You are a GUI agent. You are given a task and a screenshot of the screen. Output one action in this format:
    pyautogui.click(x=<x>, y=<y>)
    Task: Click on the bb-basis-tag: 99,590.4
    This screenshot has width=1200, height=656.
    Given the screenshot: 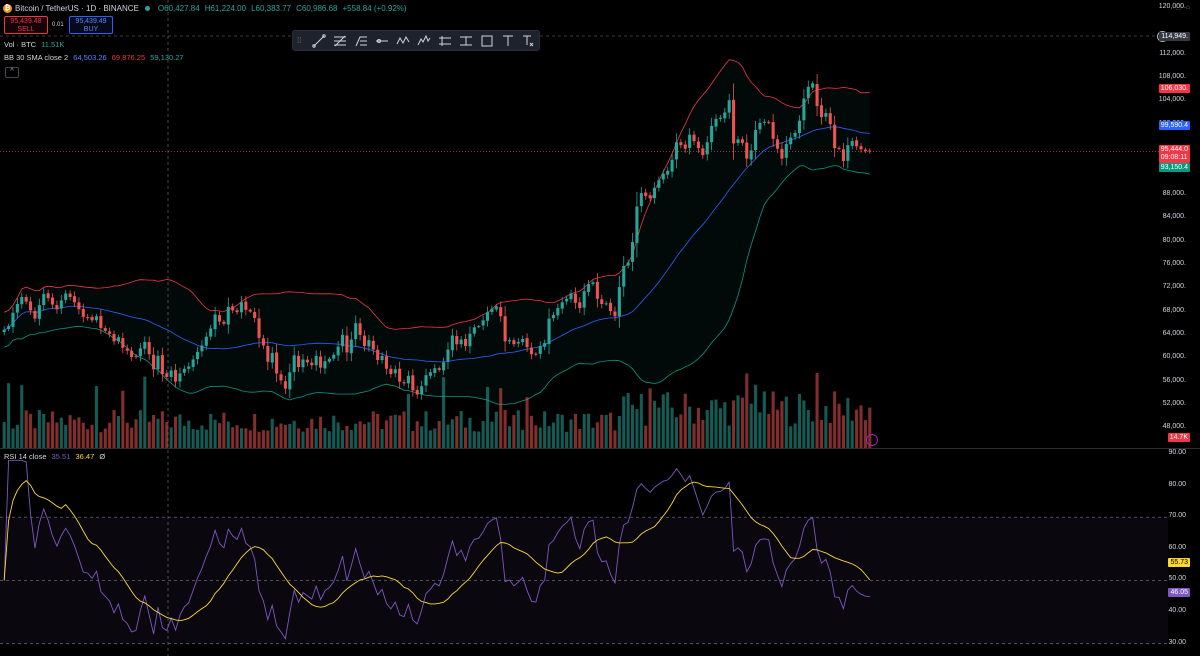 What is the action you would take?
    pyautogui.click(x=1174, y=125)
    